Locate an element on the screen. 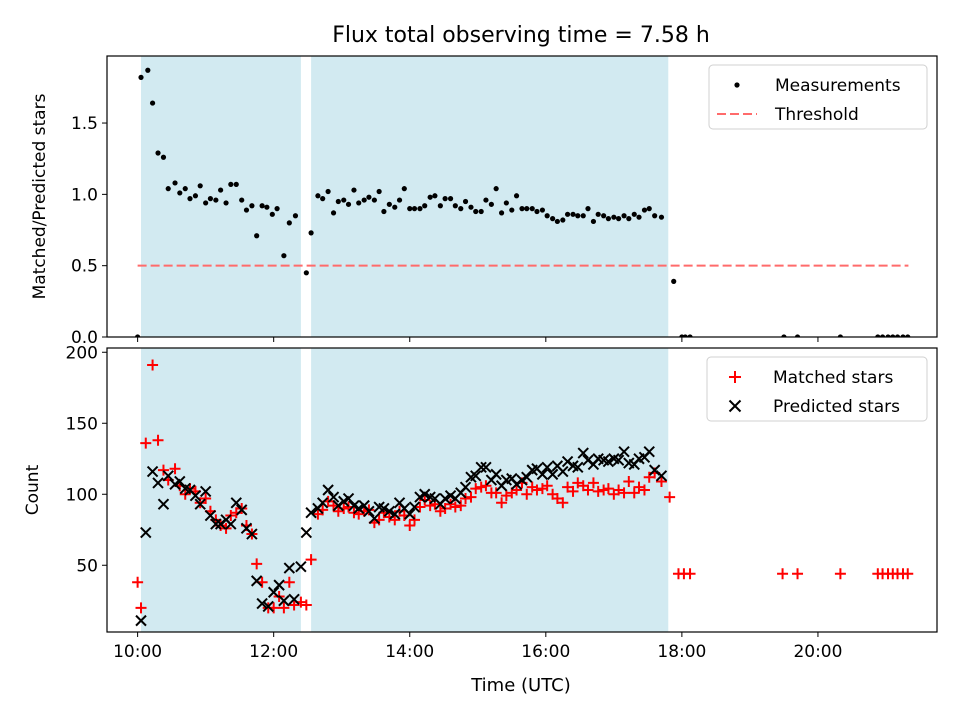 This screenshot has height=720, width=960. y-tick-label: 0.5 is located at coordinates (84, 267).